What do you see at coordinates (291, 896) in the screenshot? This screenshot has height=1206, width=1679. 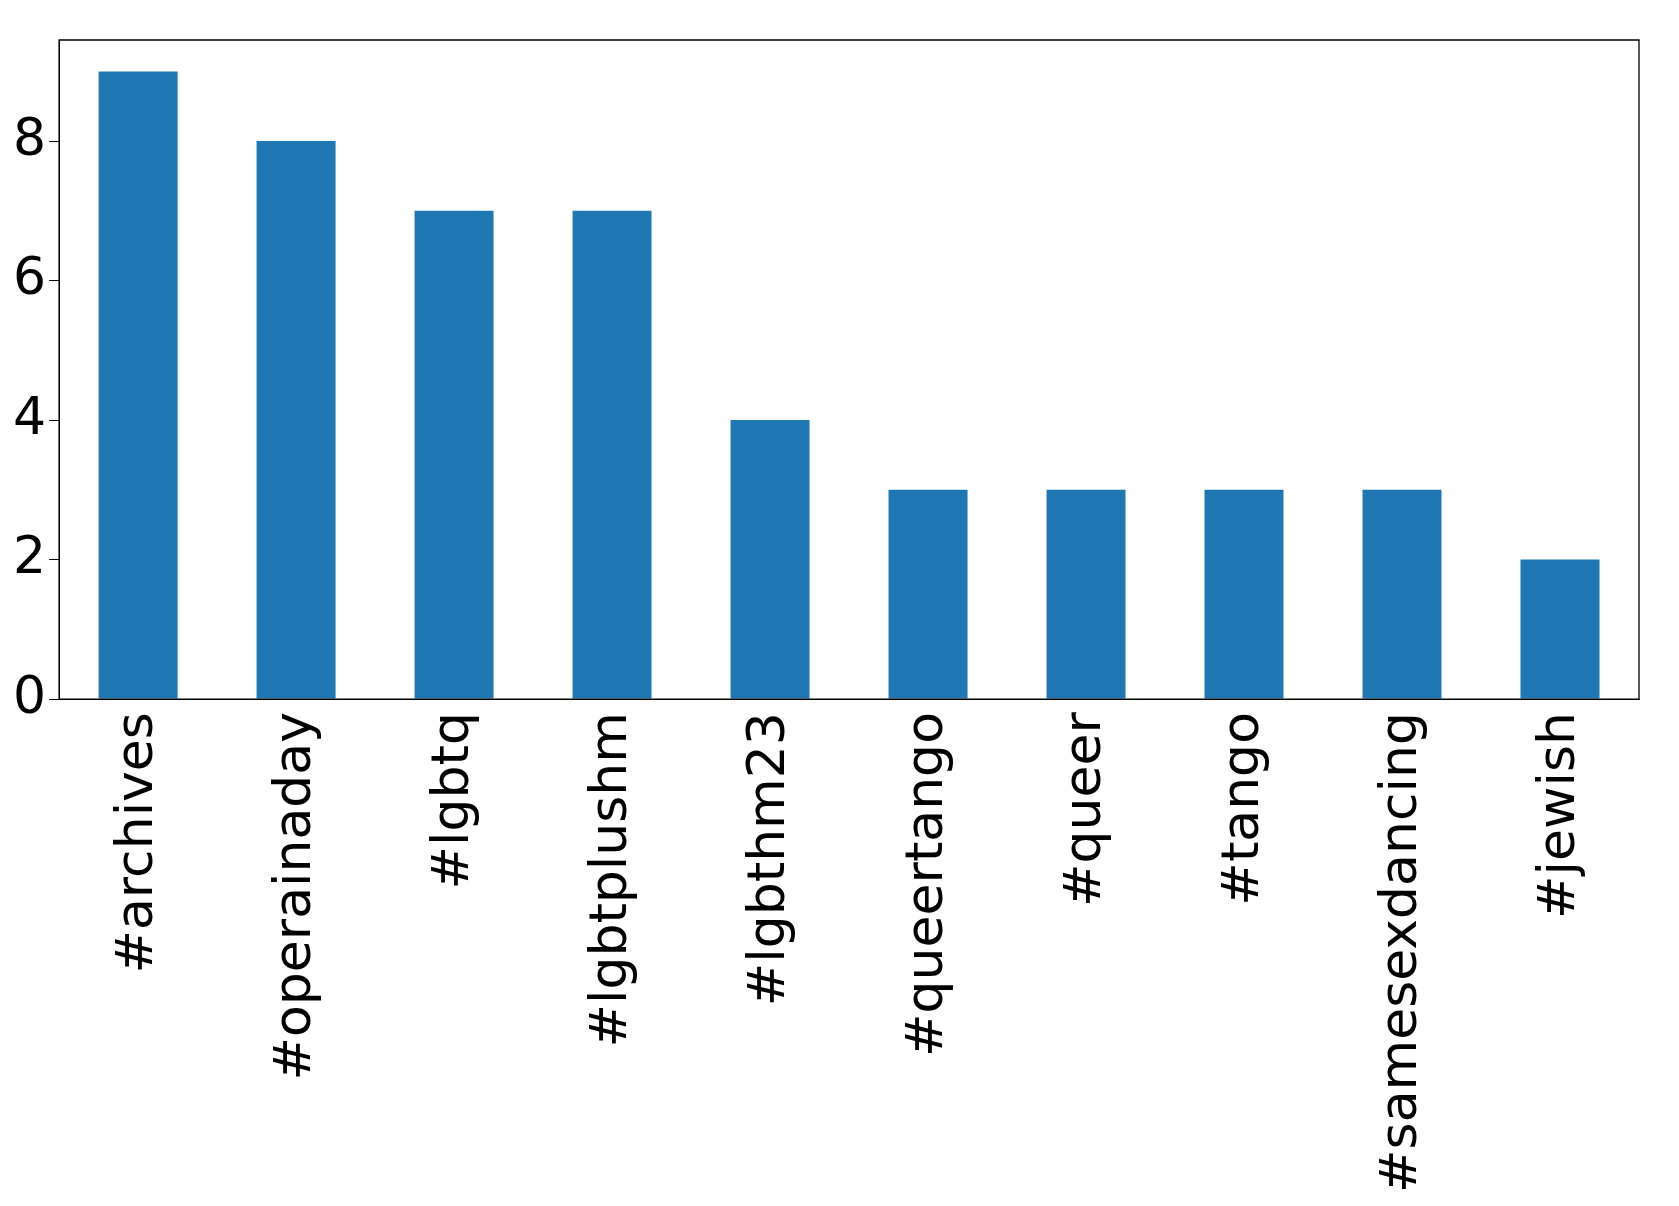 I see `x-tick-label: #operainaday` at bounding box center [291, 896].